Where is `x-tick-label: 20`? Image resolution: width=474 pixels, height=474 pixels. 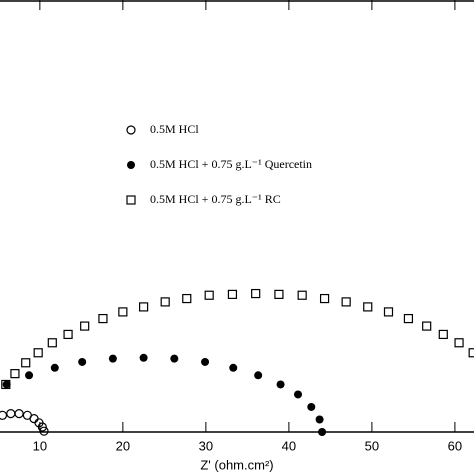 x-tick-label: 20 is located at coordinates (123, 445).